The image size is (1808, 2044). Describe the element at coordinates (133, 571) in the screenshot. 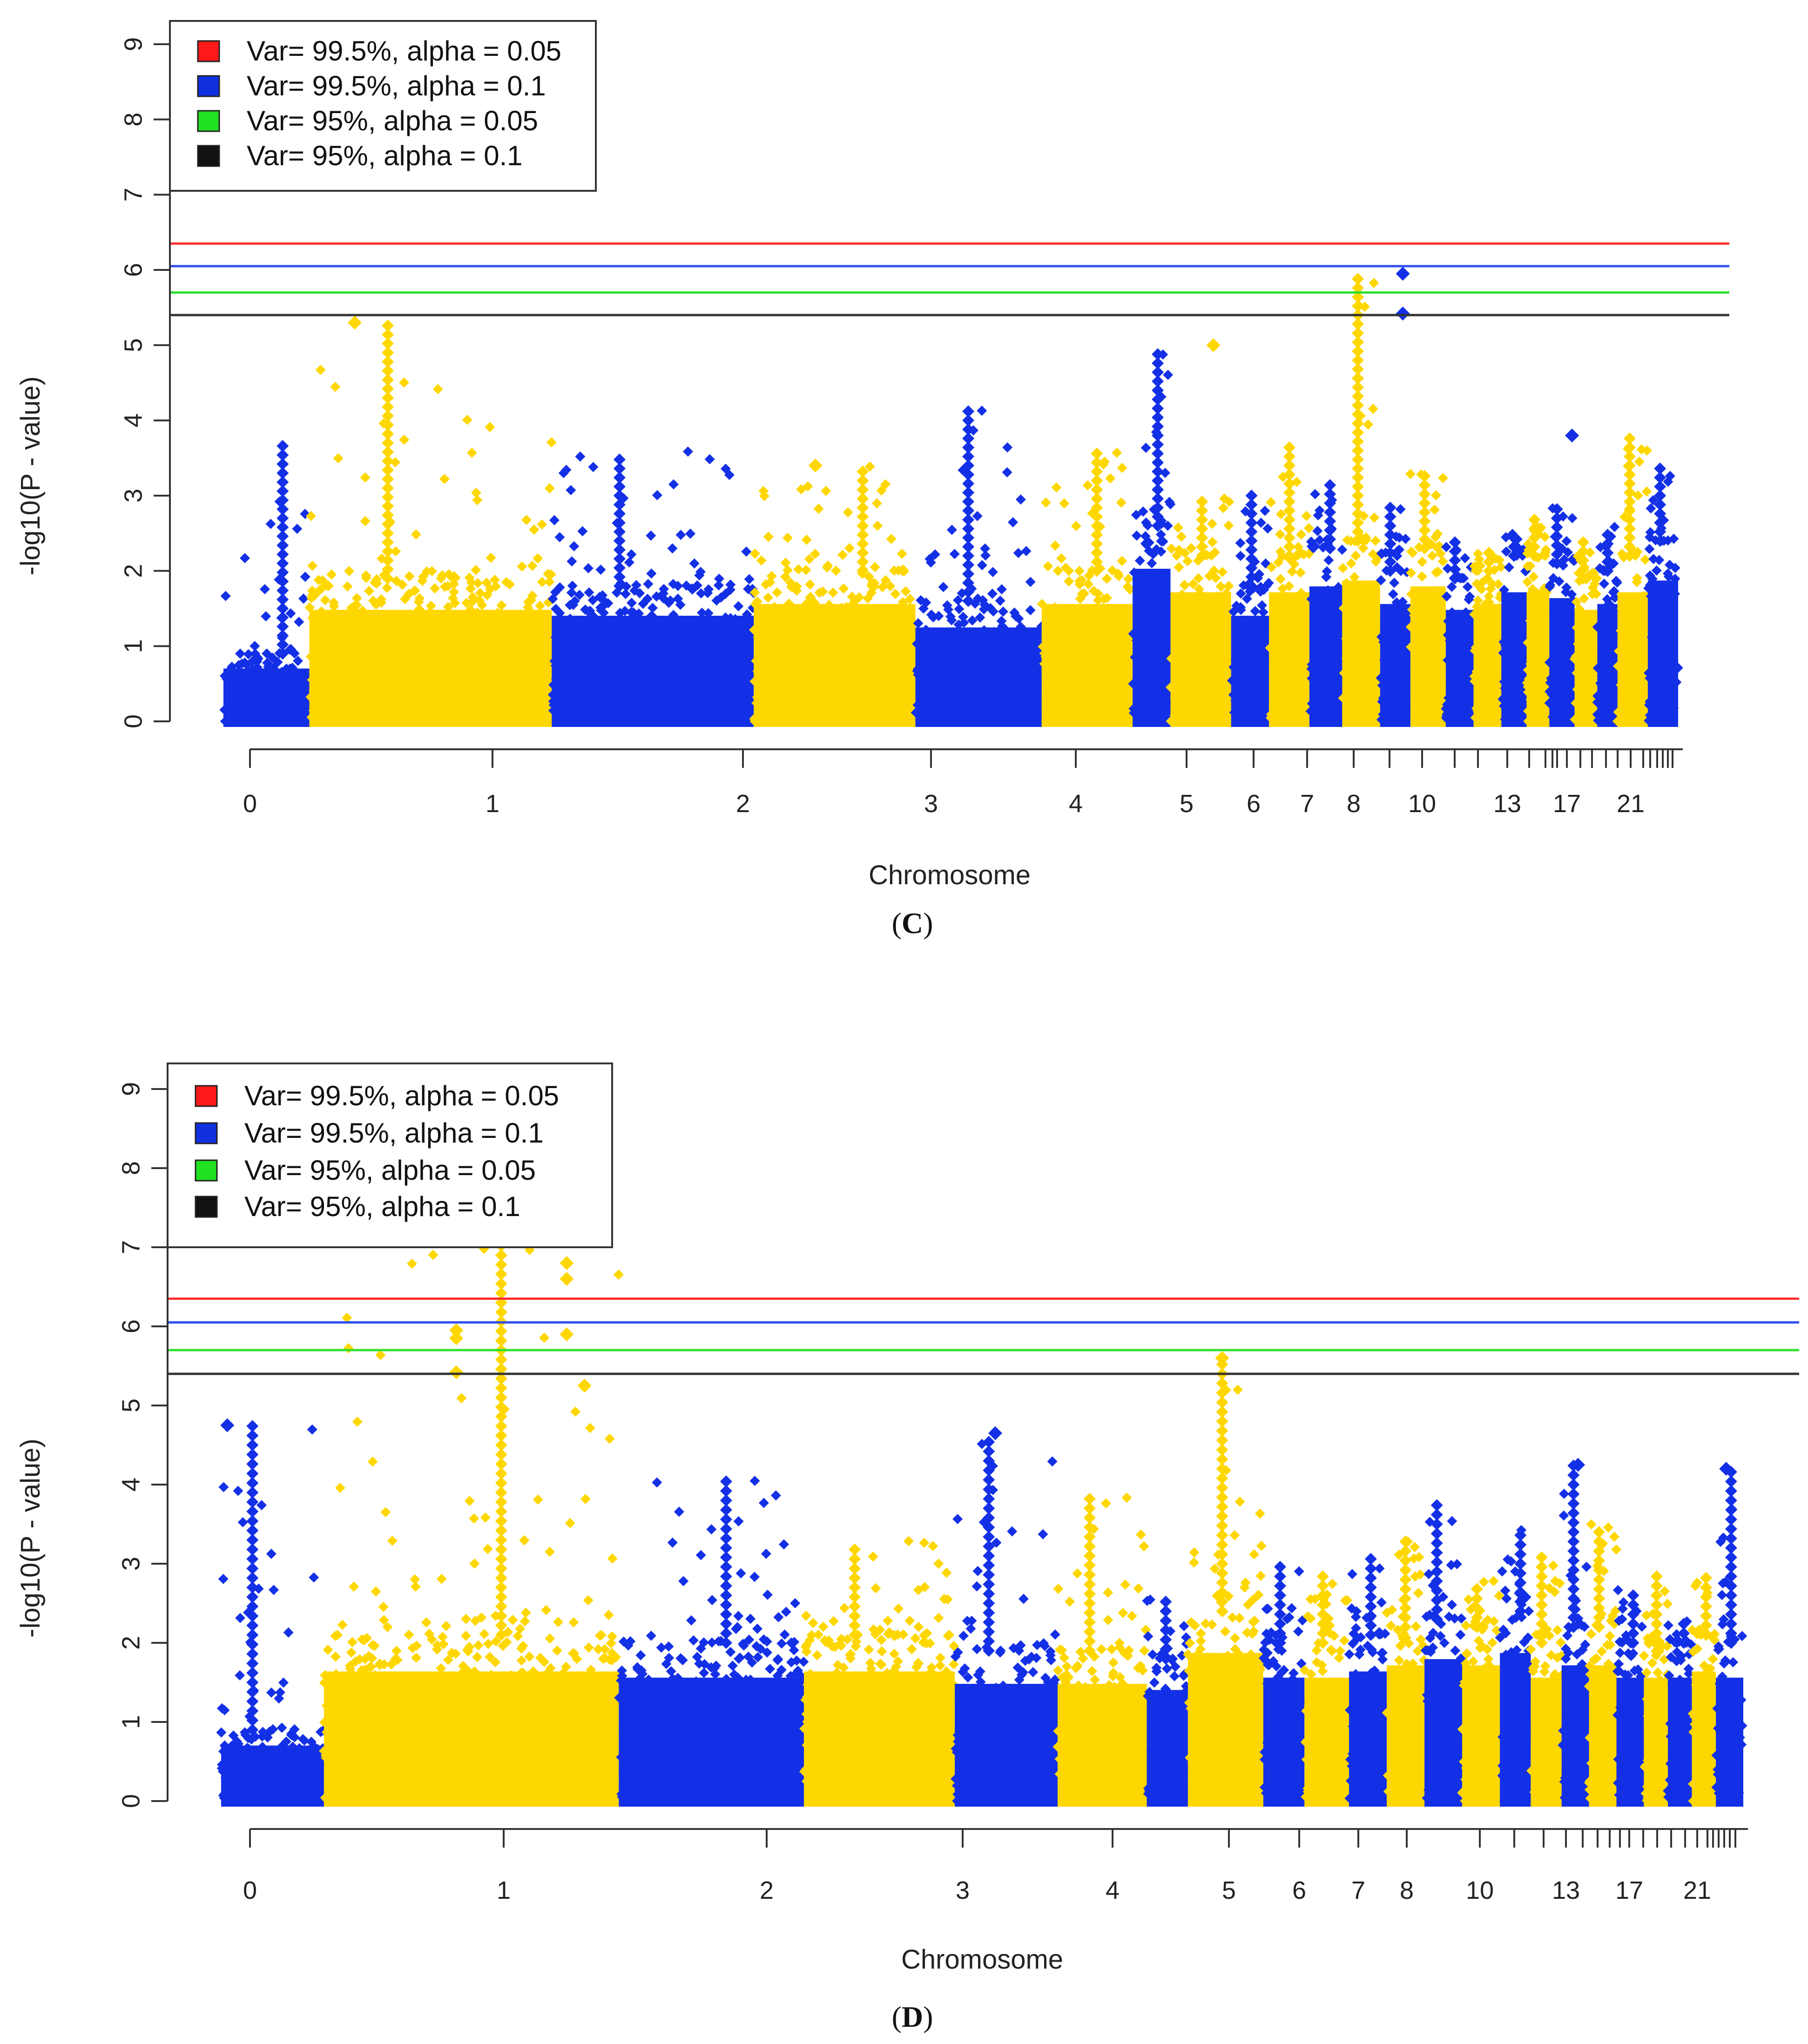

I see `y-tick-label: 2` at that location.